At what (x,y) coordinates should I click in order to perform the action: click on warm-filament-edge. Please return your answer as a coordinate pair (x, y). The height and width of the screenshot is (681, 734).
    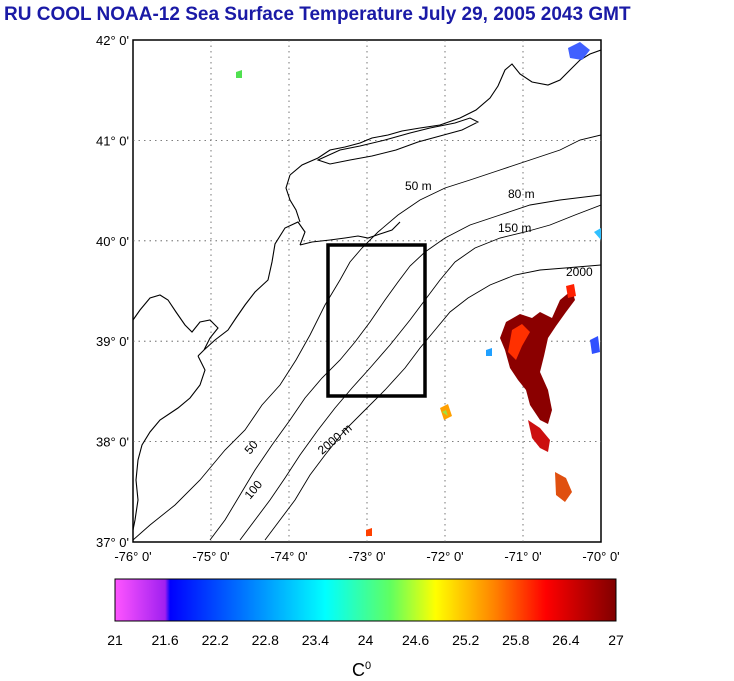
    Looking at the image, I should click on (519, 342).